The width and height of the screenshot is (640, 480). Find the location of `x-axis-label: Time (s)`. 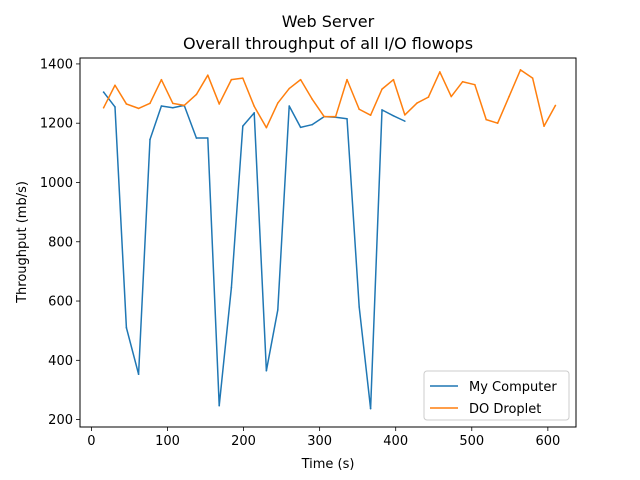

x-axis-label: Time (s) is located at coordinates (328, 464).